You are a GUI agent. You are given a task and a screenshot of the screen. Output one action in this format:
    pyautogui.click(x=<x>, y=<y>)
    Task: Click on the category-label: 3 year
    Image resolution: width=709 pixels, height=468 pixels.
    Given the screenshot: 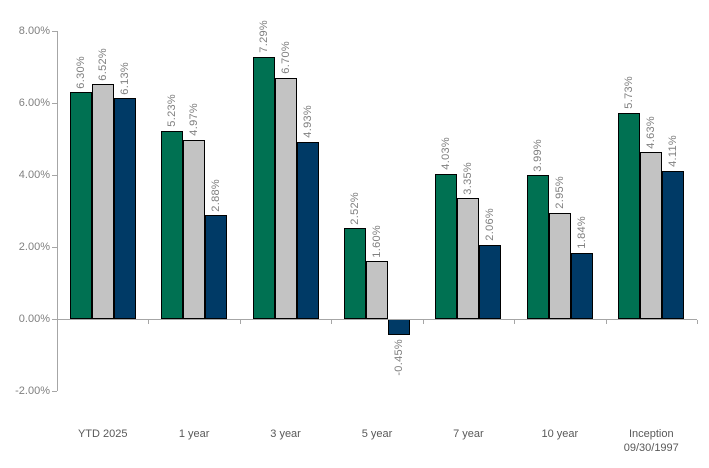 What is the action you would take?
    pyautogui.click(x=285, y=434)
    